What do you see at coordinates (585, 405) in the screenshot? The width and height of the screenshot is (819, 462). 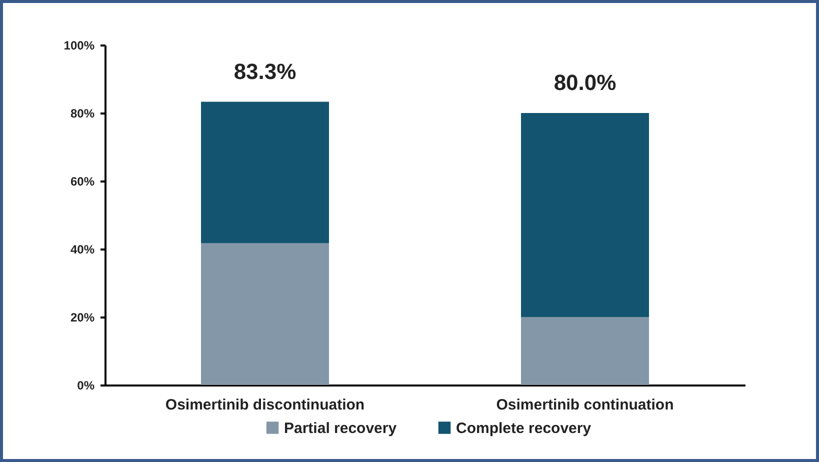 I see `x-tick-label: Osimertinib continuation` at bounding box center [585, 405].